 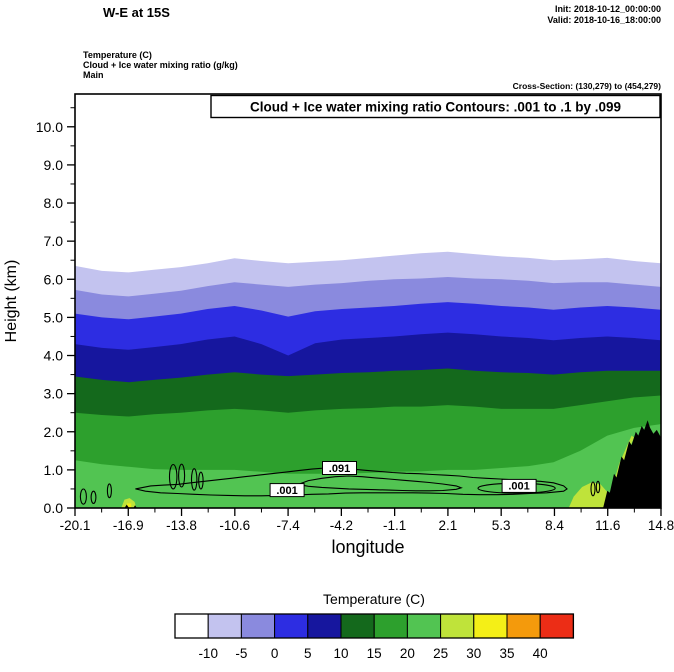 What do you see at coordinates (54, 394) in the screenshot?
I see `y-tick-label: 3.0` at bounding box center [54, 394].